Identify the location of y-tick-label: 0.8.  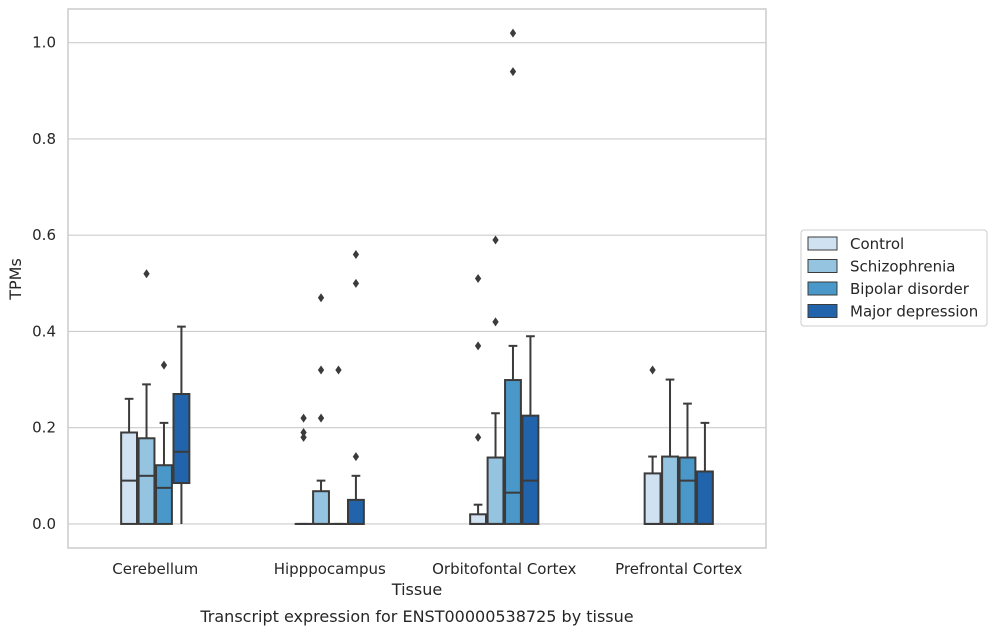
(44, 139).